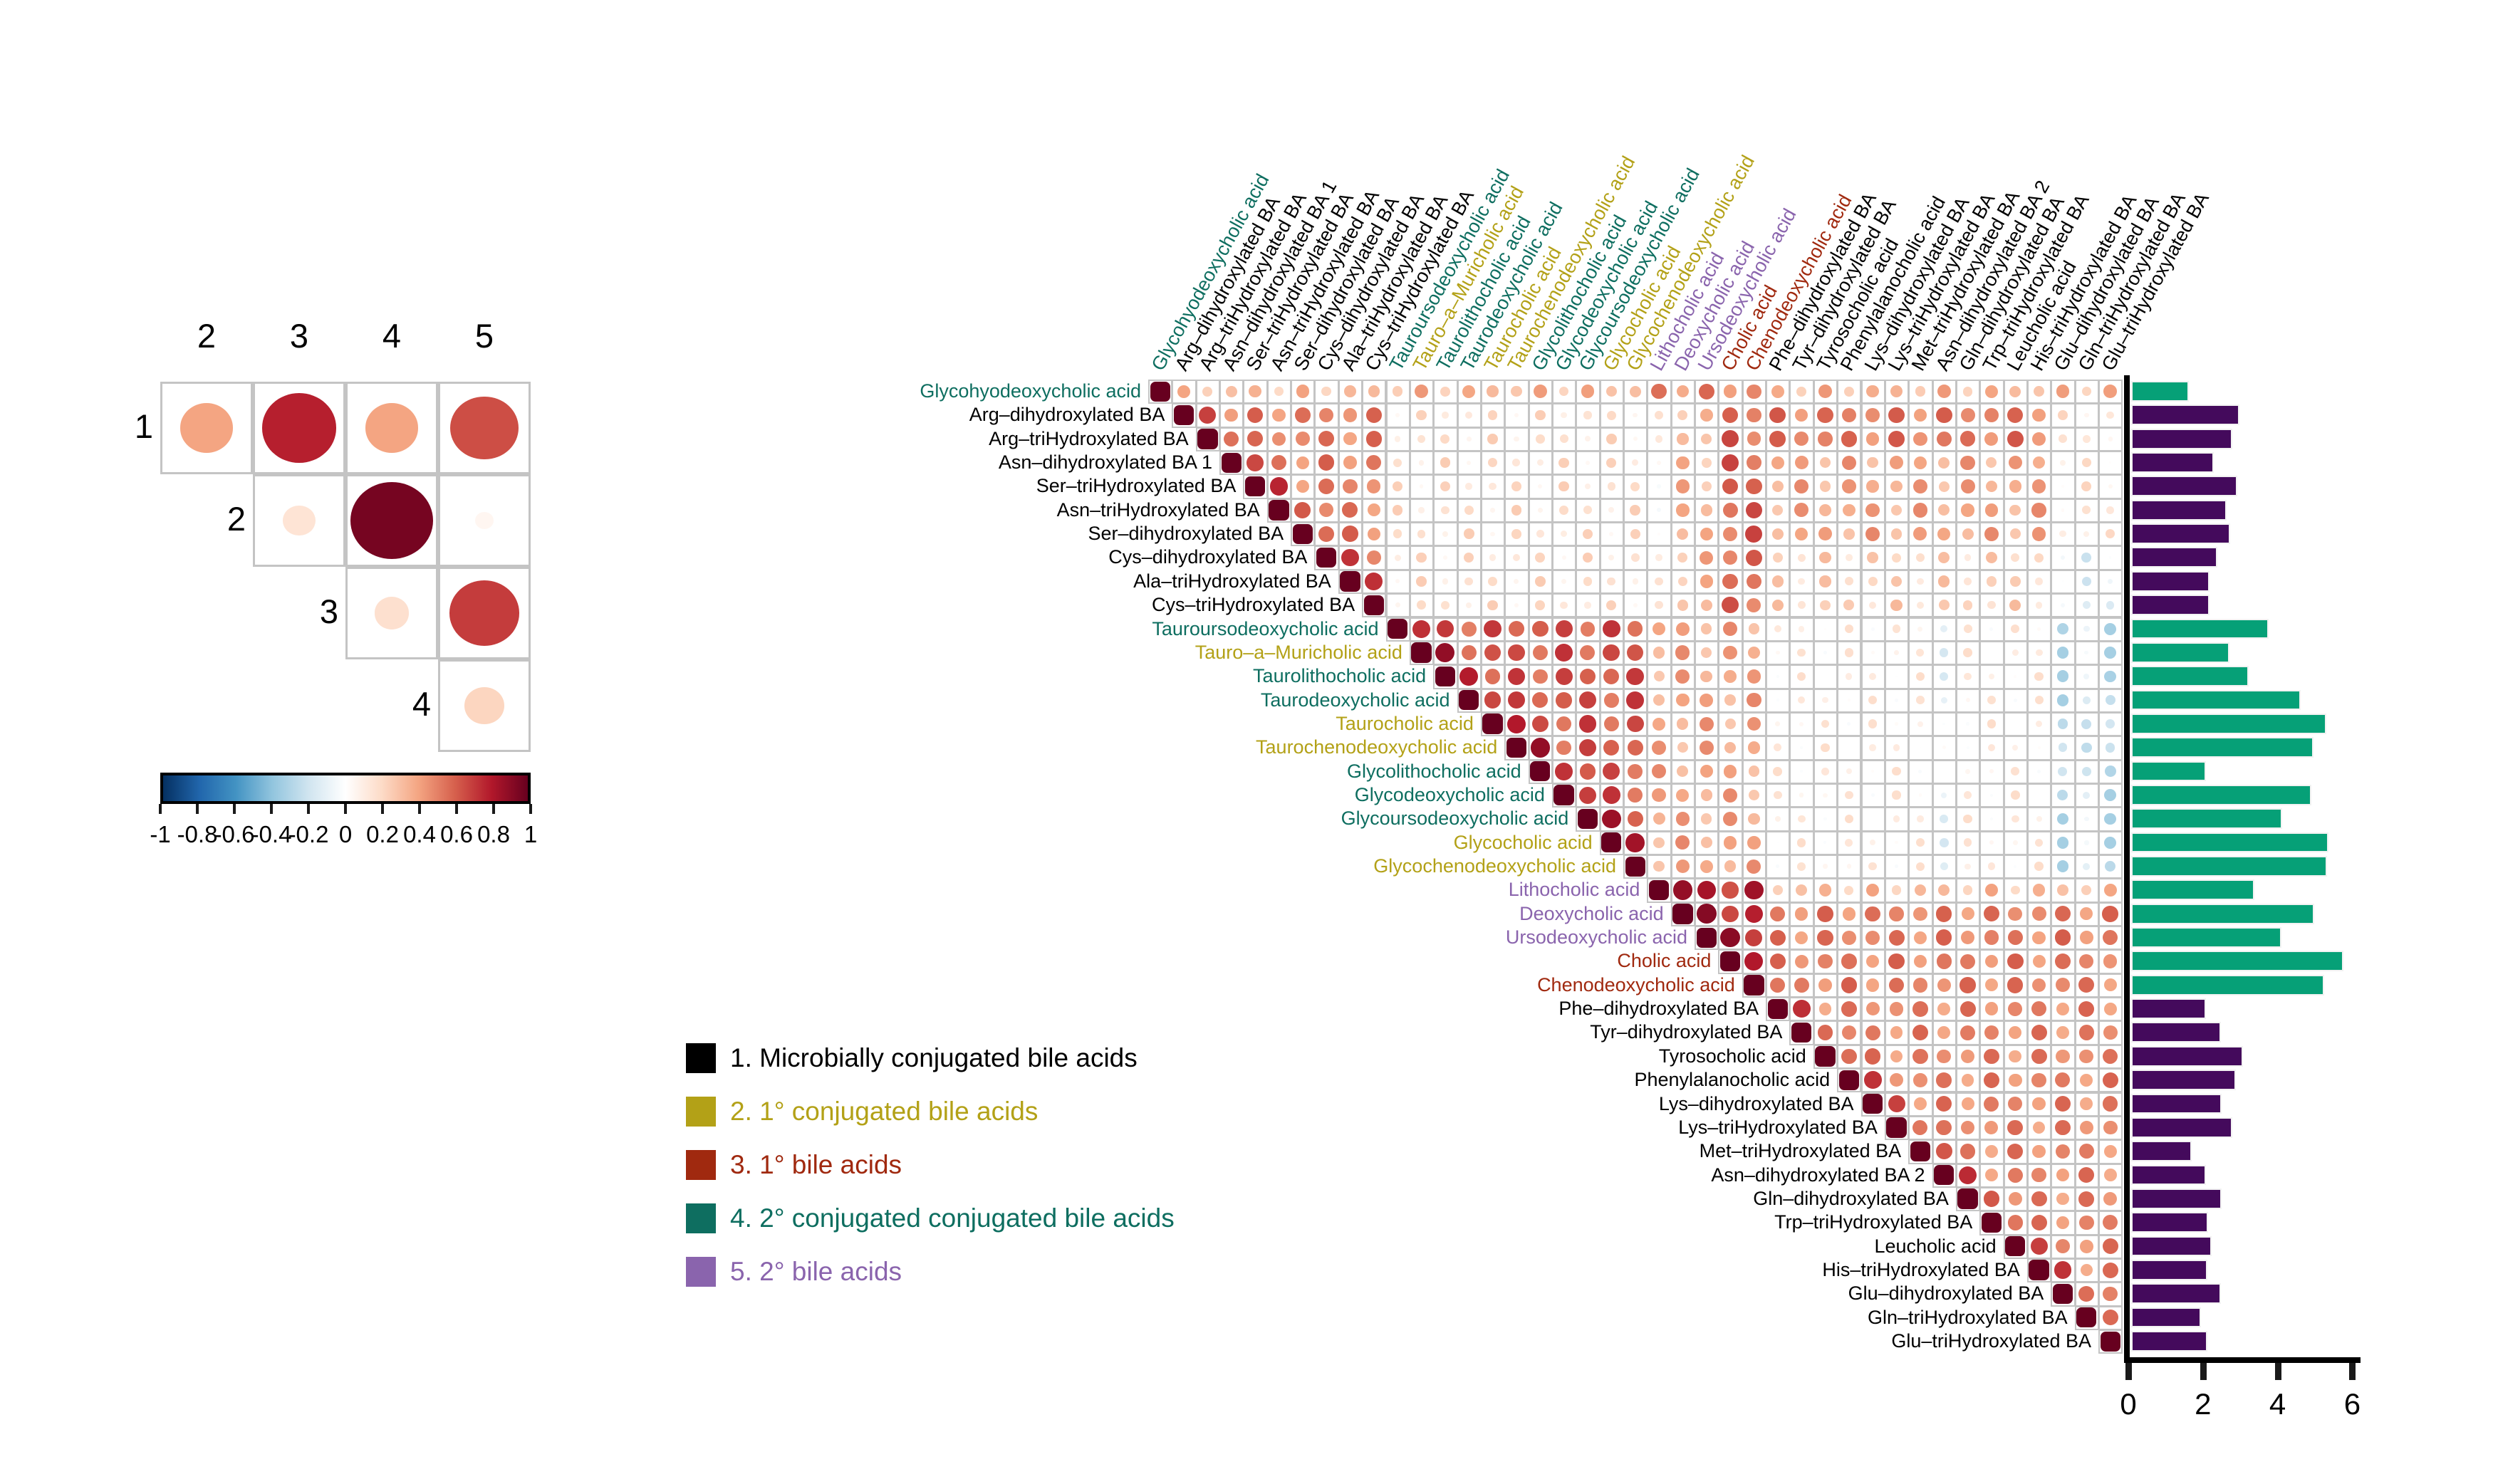 The image size is (2493, 1484). What do you see at coordinates (1455, 819) in the screenshot?
I see `matrix-row-label: Glycoursodeoxycholic acid` at bounding box center [1455, 819].